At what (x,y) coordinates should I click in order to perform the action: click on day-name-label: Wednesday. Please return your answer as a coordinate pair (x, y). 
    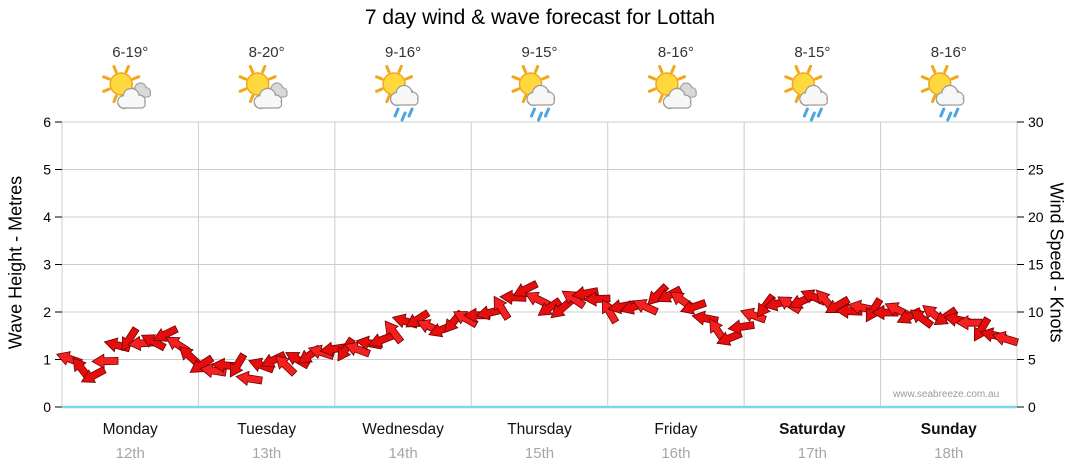
    Looking at the image, I should click on (403, 429).